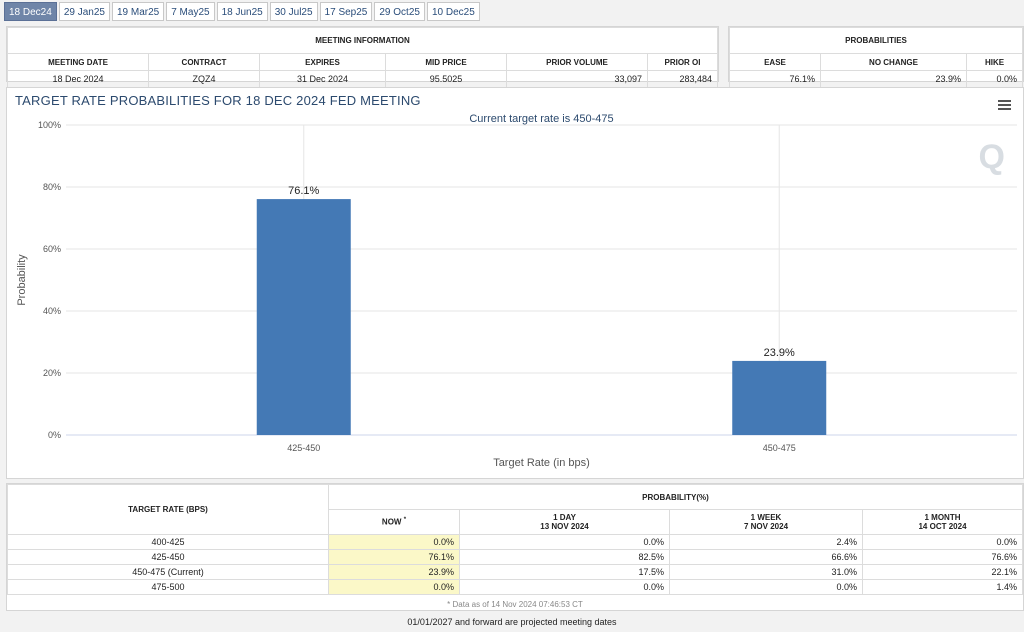 The image size is (1024, 632). Describe the element at coordinates (204, 79) in the screenshot. I see `contract-value: ZQZ4` at that location.